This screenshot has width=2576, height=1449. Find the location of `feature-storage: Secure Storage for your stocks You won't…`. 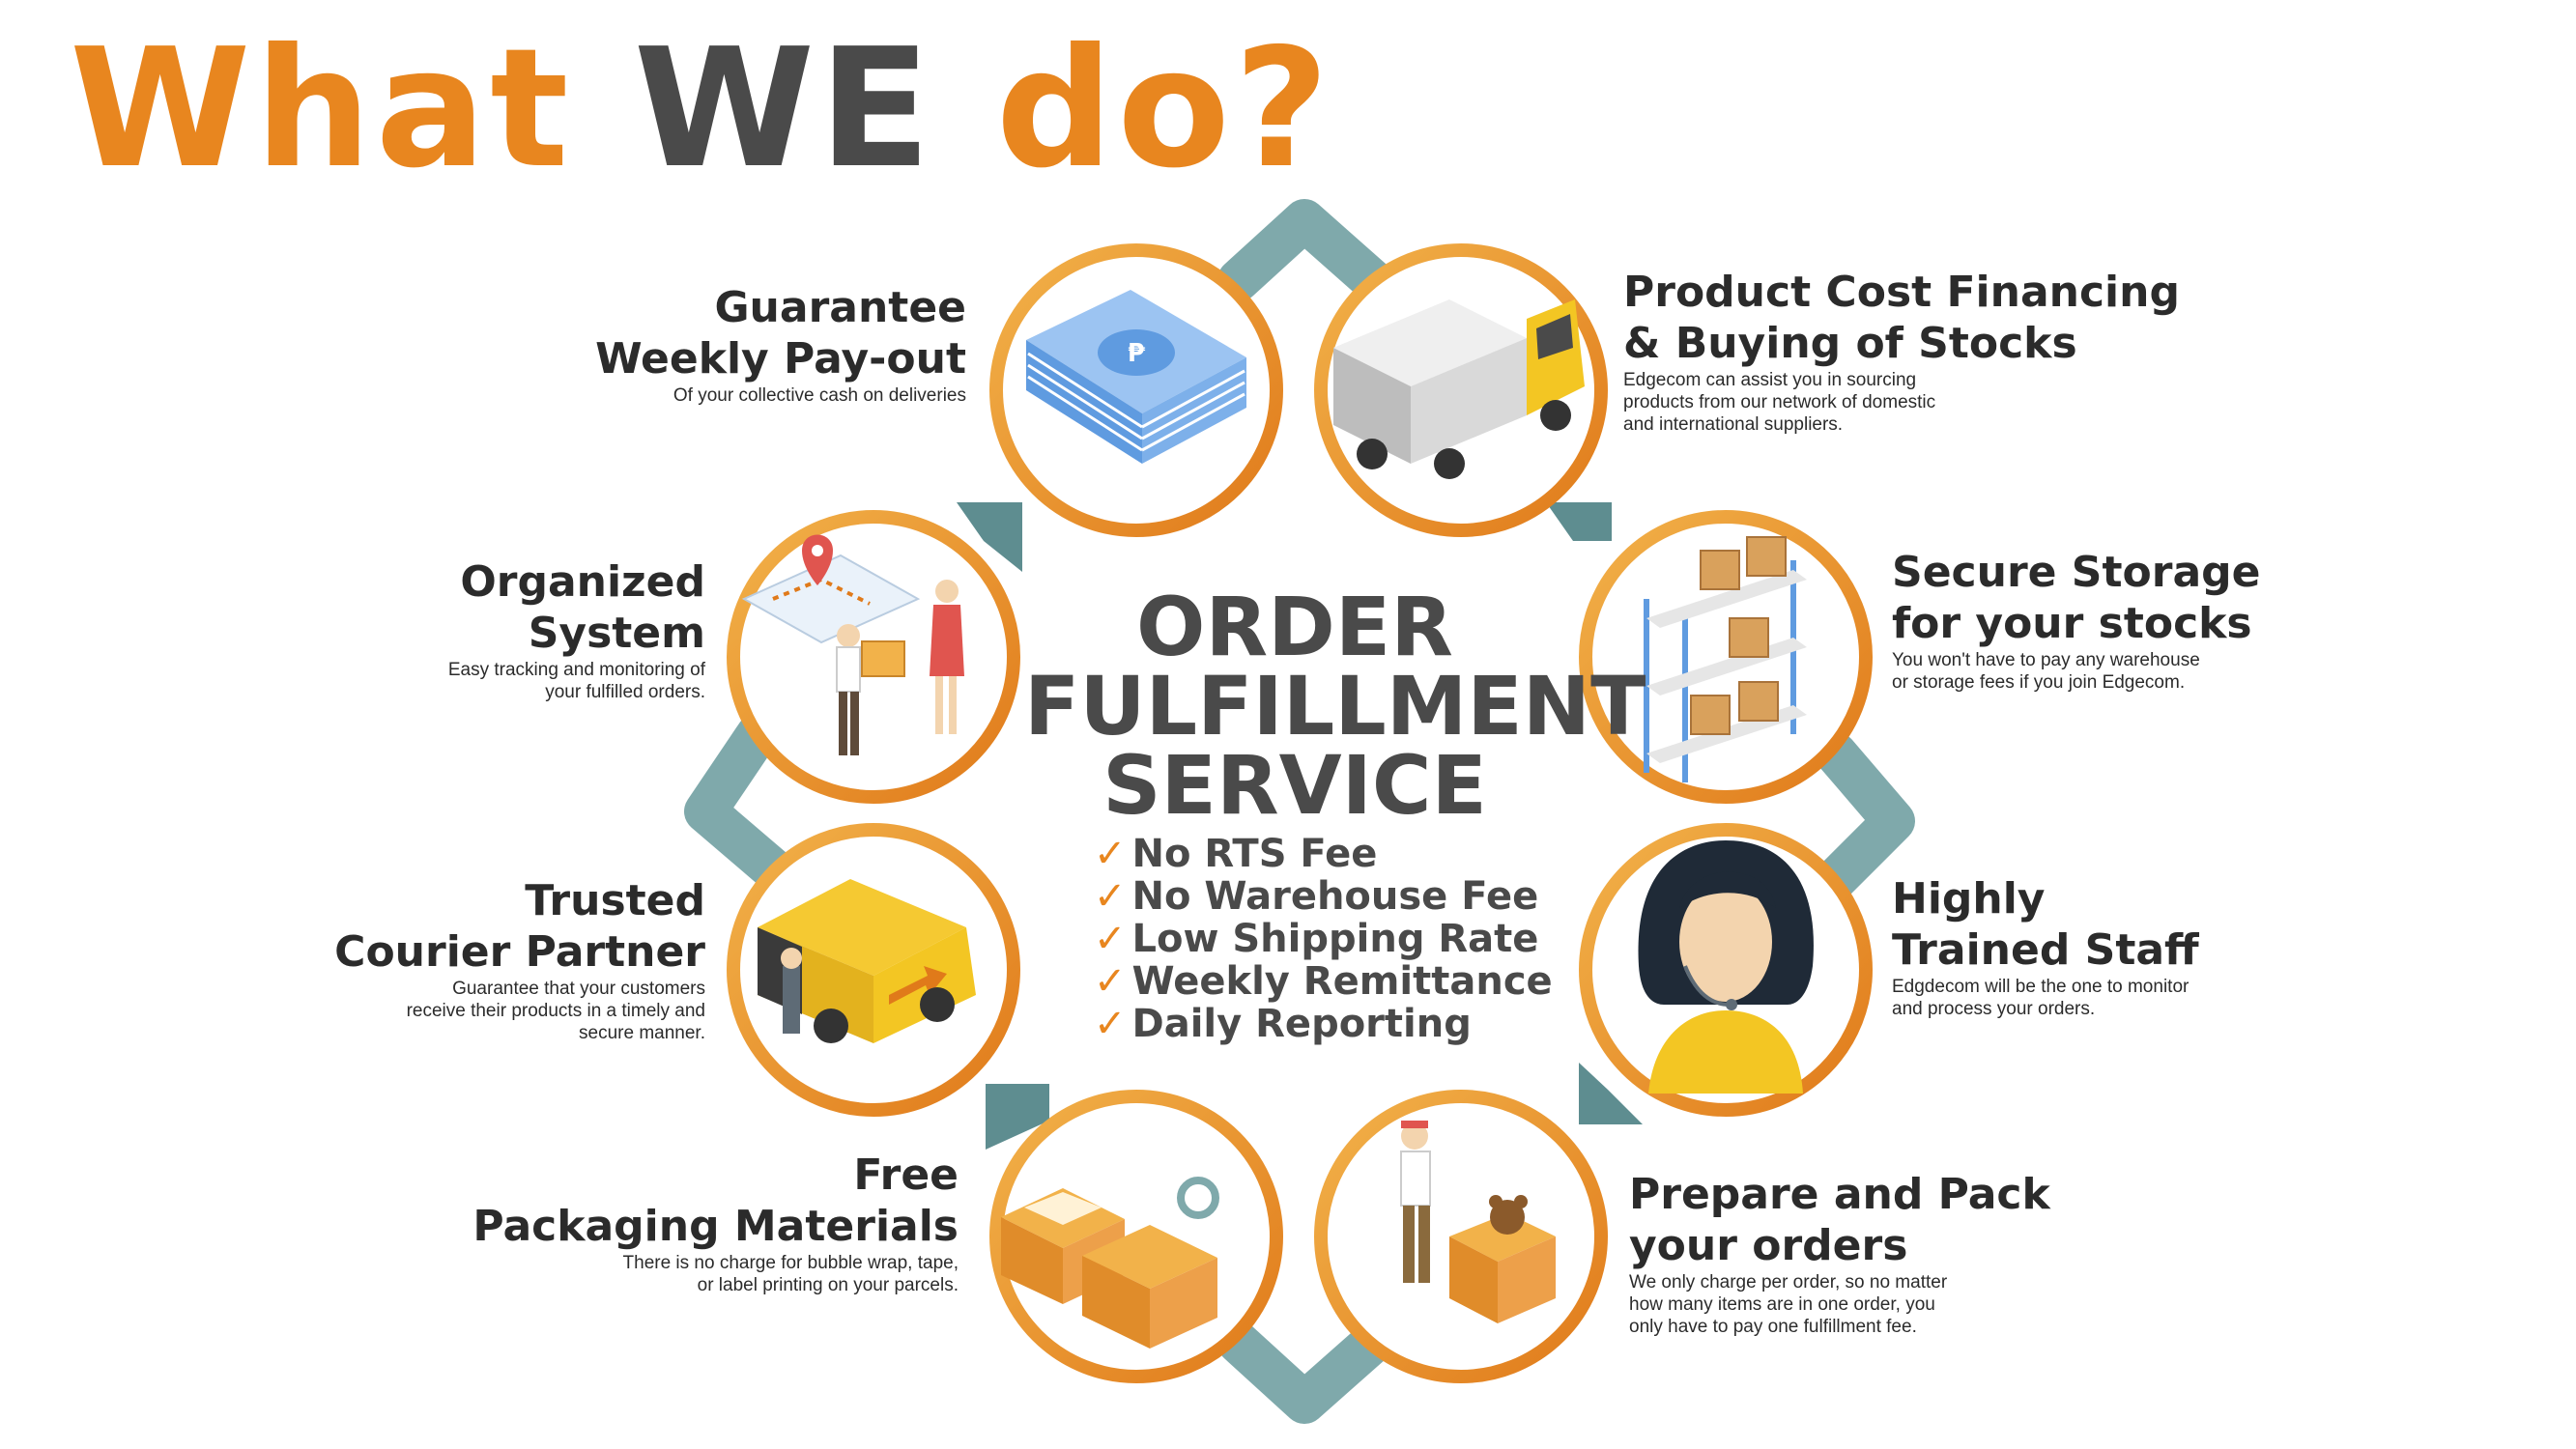

feature-storage: Secure Storage for your stocks You won't… is located at coordinates (2182, 620).